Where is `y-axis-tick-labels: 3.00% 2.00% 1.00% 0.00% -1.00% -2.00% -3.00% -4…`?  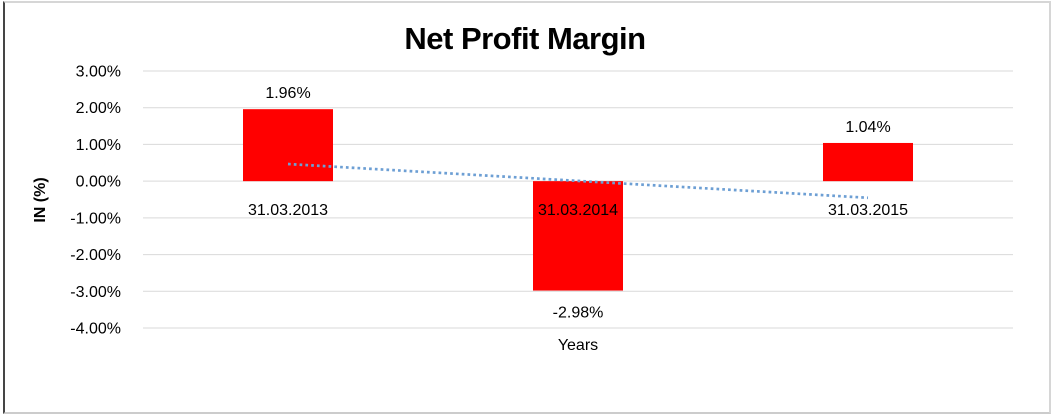
y-axis-tick-labels: 3.00% 2.00% 1.00% 0.00% -1.00% -2.00% -3.00% -4… is located at coordinates (95, 201).